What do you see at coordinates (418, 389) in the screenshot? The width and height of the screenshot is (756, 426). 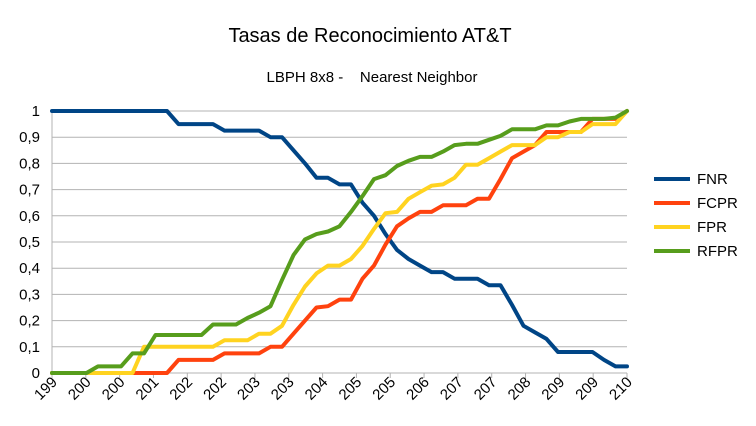 I see `x-tick-label: 206` at bounding box center [418, 389].